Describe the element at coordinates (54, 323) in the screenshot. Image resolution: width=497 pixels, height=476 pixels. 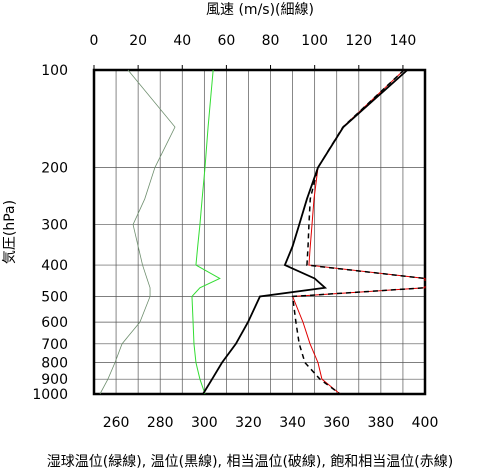
I see `y-tick-label: 600` at that location.